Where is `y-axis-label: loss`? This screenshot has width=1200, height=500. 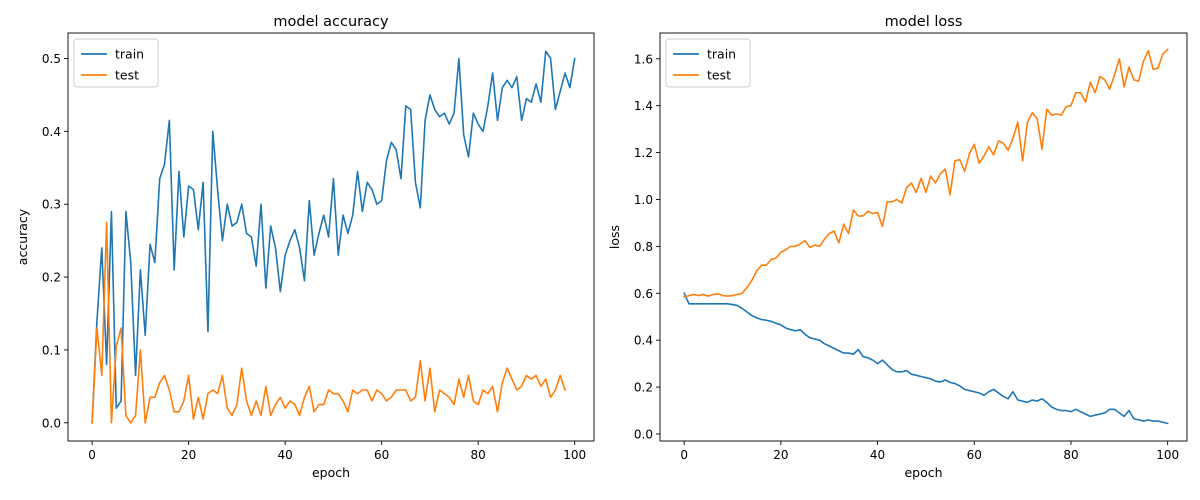 y-axis-label: loss is located at coordinates (614, 237).